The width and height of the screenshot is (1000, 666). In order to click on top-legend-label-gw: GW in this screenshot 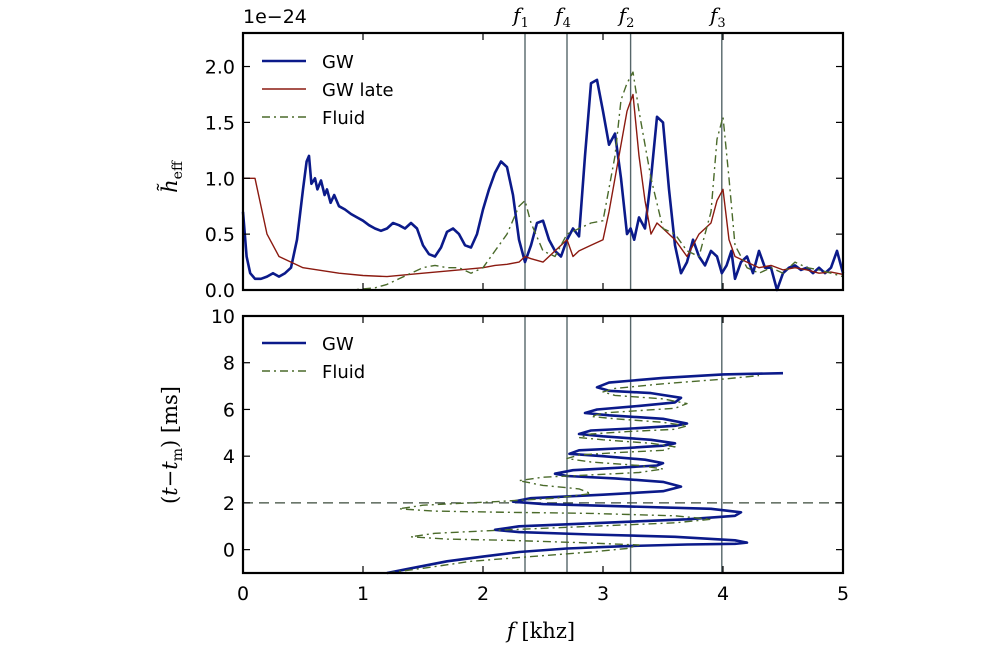, I will do `click(338, 62)`.